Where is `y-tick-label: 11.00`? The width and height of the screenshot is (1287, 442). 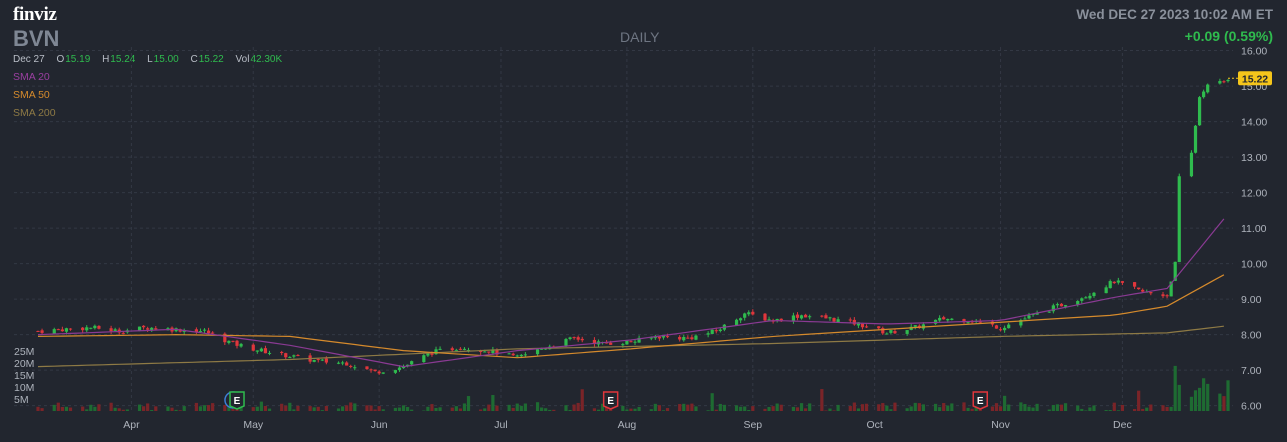 y-tick-label: 11.00 is located at coordinates (1254, 229).